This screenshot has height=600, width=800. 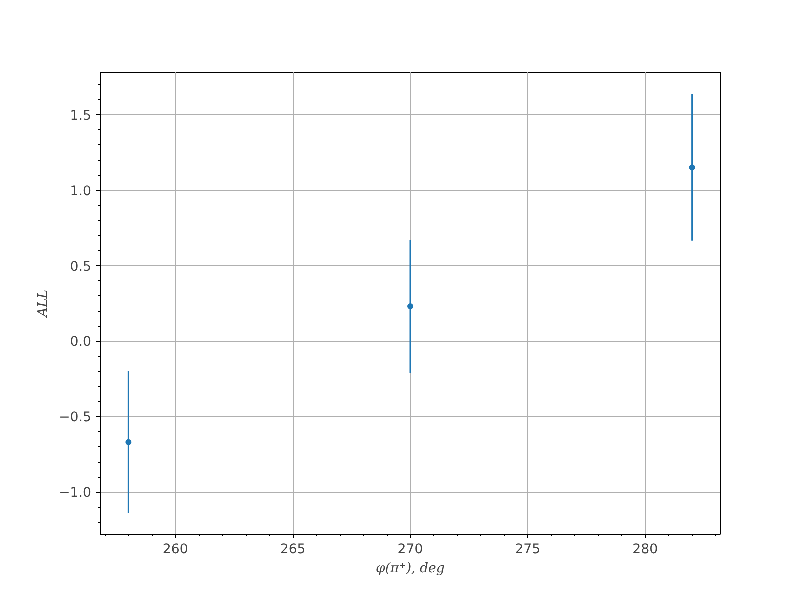 What do you see at coordinates (81, 116) in the screenshot?
I see `y-tick-label: 1.5` at bounding box center [81, 116].